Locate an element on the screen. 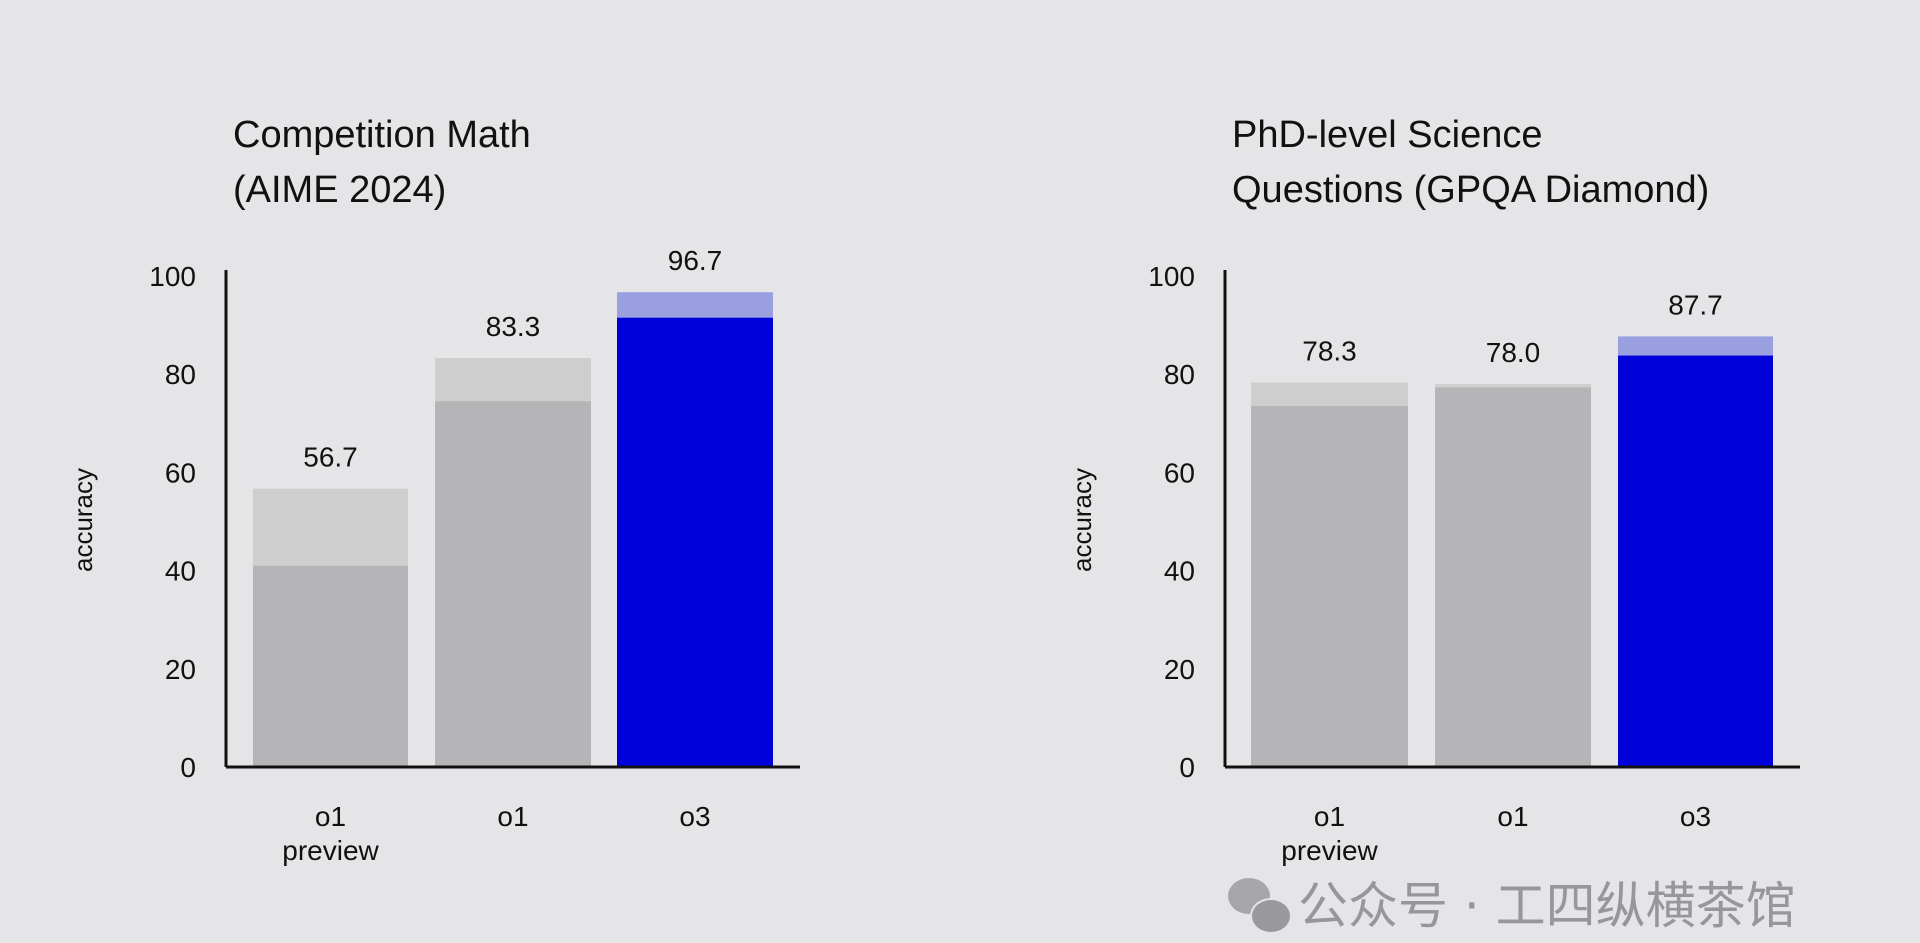  watermark: 公众号 · 工四纵横茶馆 is located at coordinates (1512, 906).